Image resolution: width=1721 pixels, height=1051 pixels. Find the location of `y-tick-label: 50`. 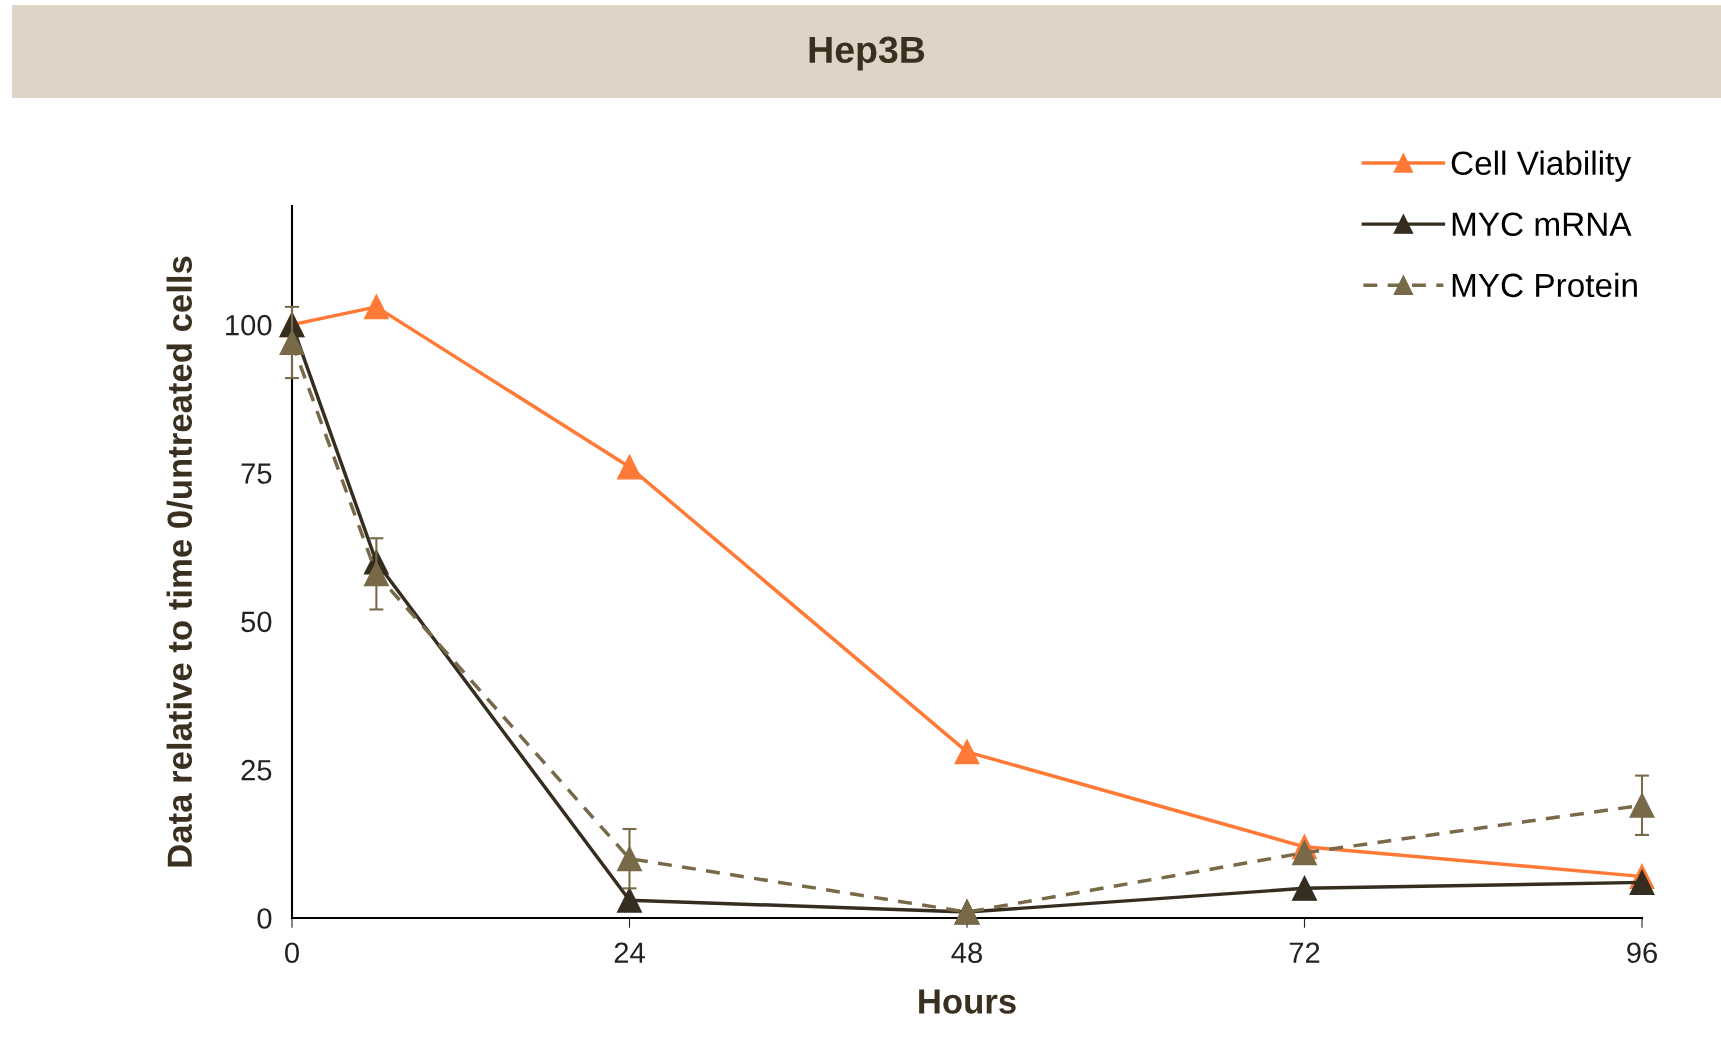

y-tick-label: 50 is located at coordinates (256, 622).